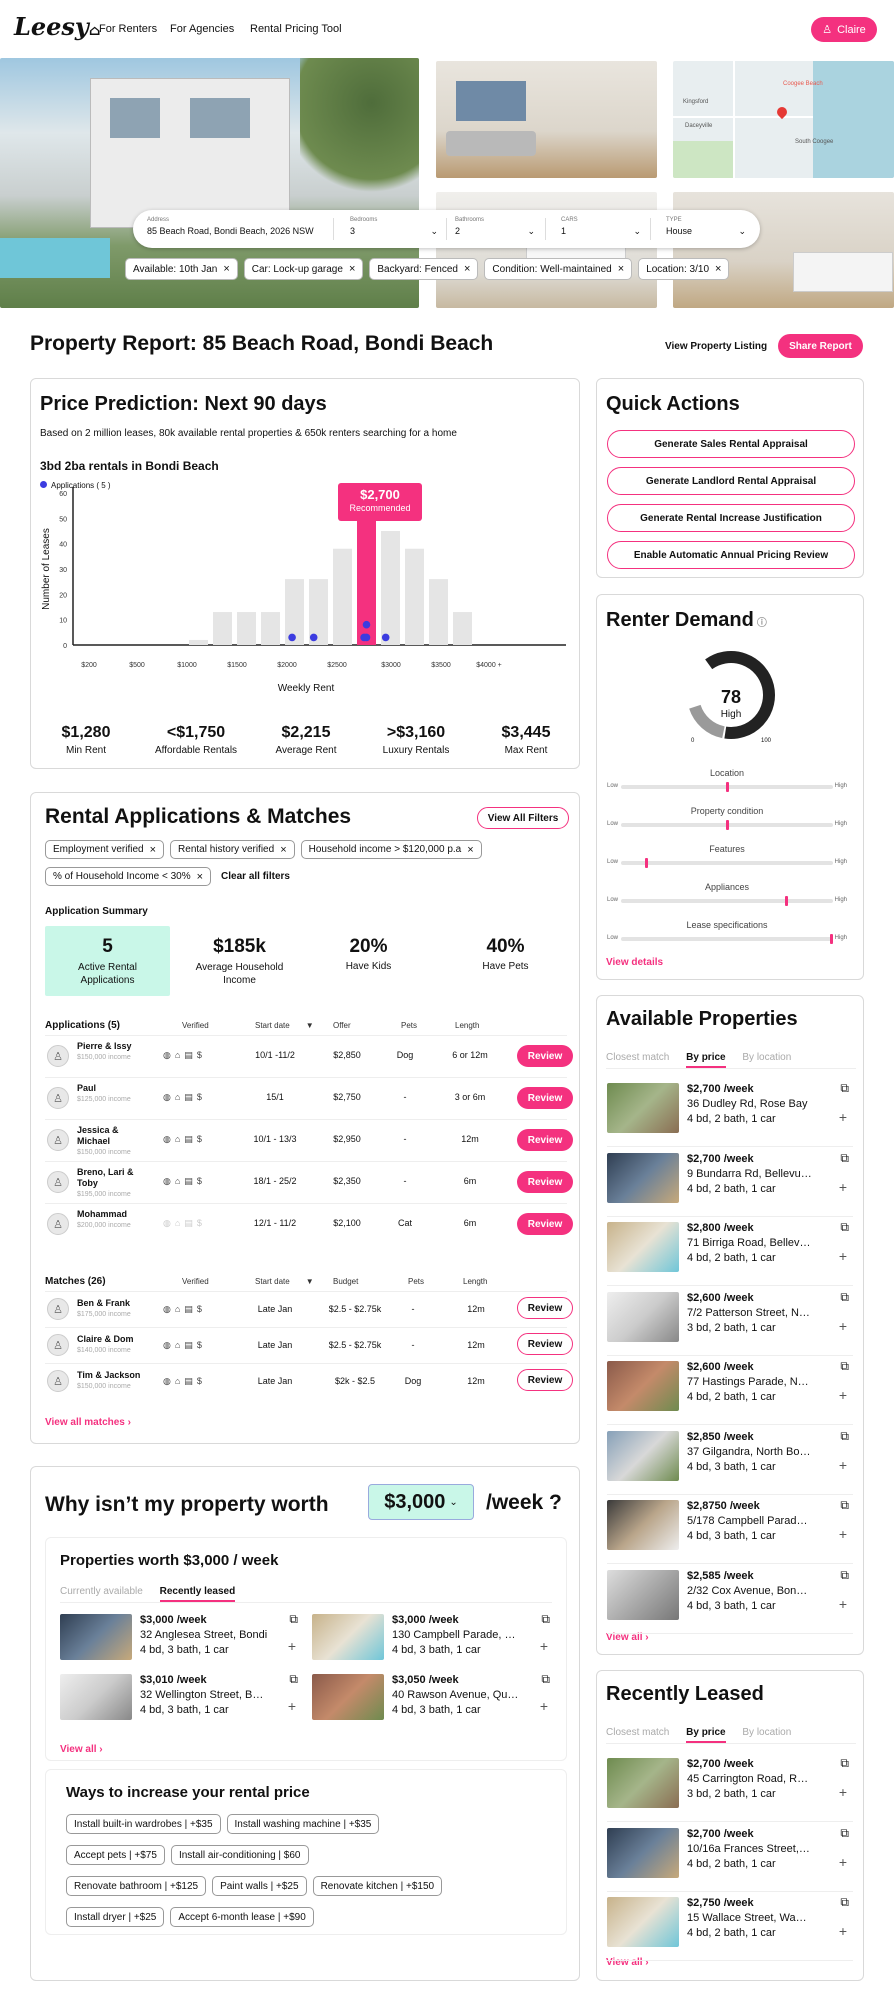  What do you see at coordinates (684, 269) in the screenshot?
I see `filter-chip: Location: 3/10 ×` at bounding box center [684, 269].